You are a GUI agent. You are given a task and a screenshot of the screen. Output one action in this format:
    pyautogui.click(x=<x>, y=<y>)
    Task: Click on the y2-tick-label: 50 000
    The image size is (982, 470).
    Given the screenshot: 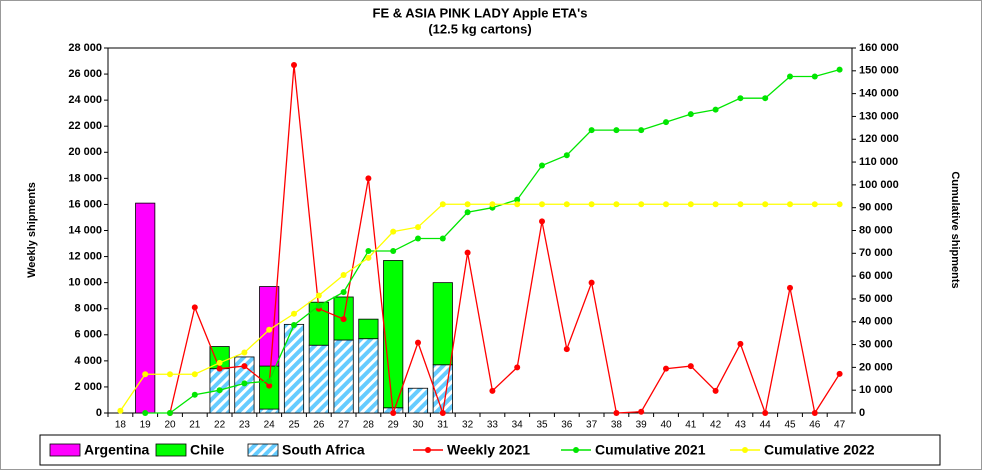 What is the action you would take?
    pyautogui.click(x=876, y=299)
    